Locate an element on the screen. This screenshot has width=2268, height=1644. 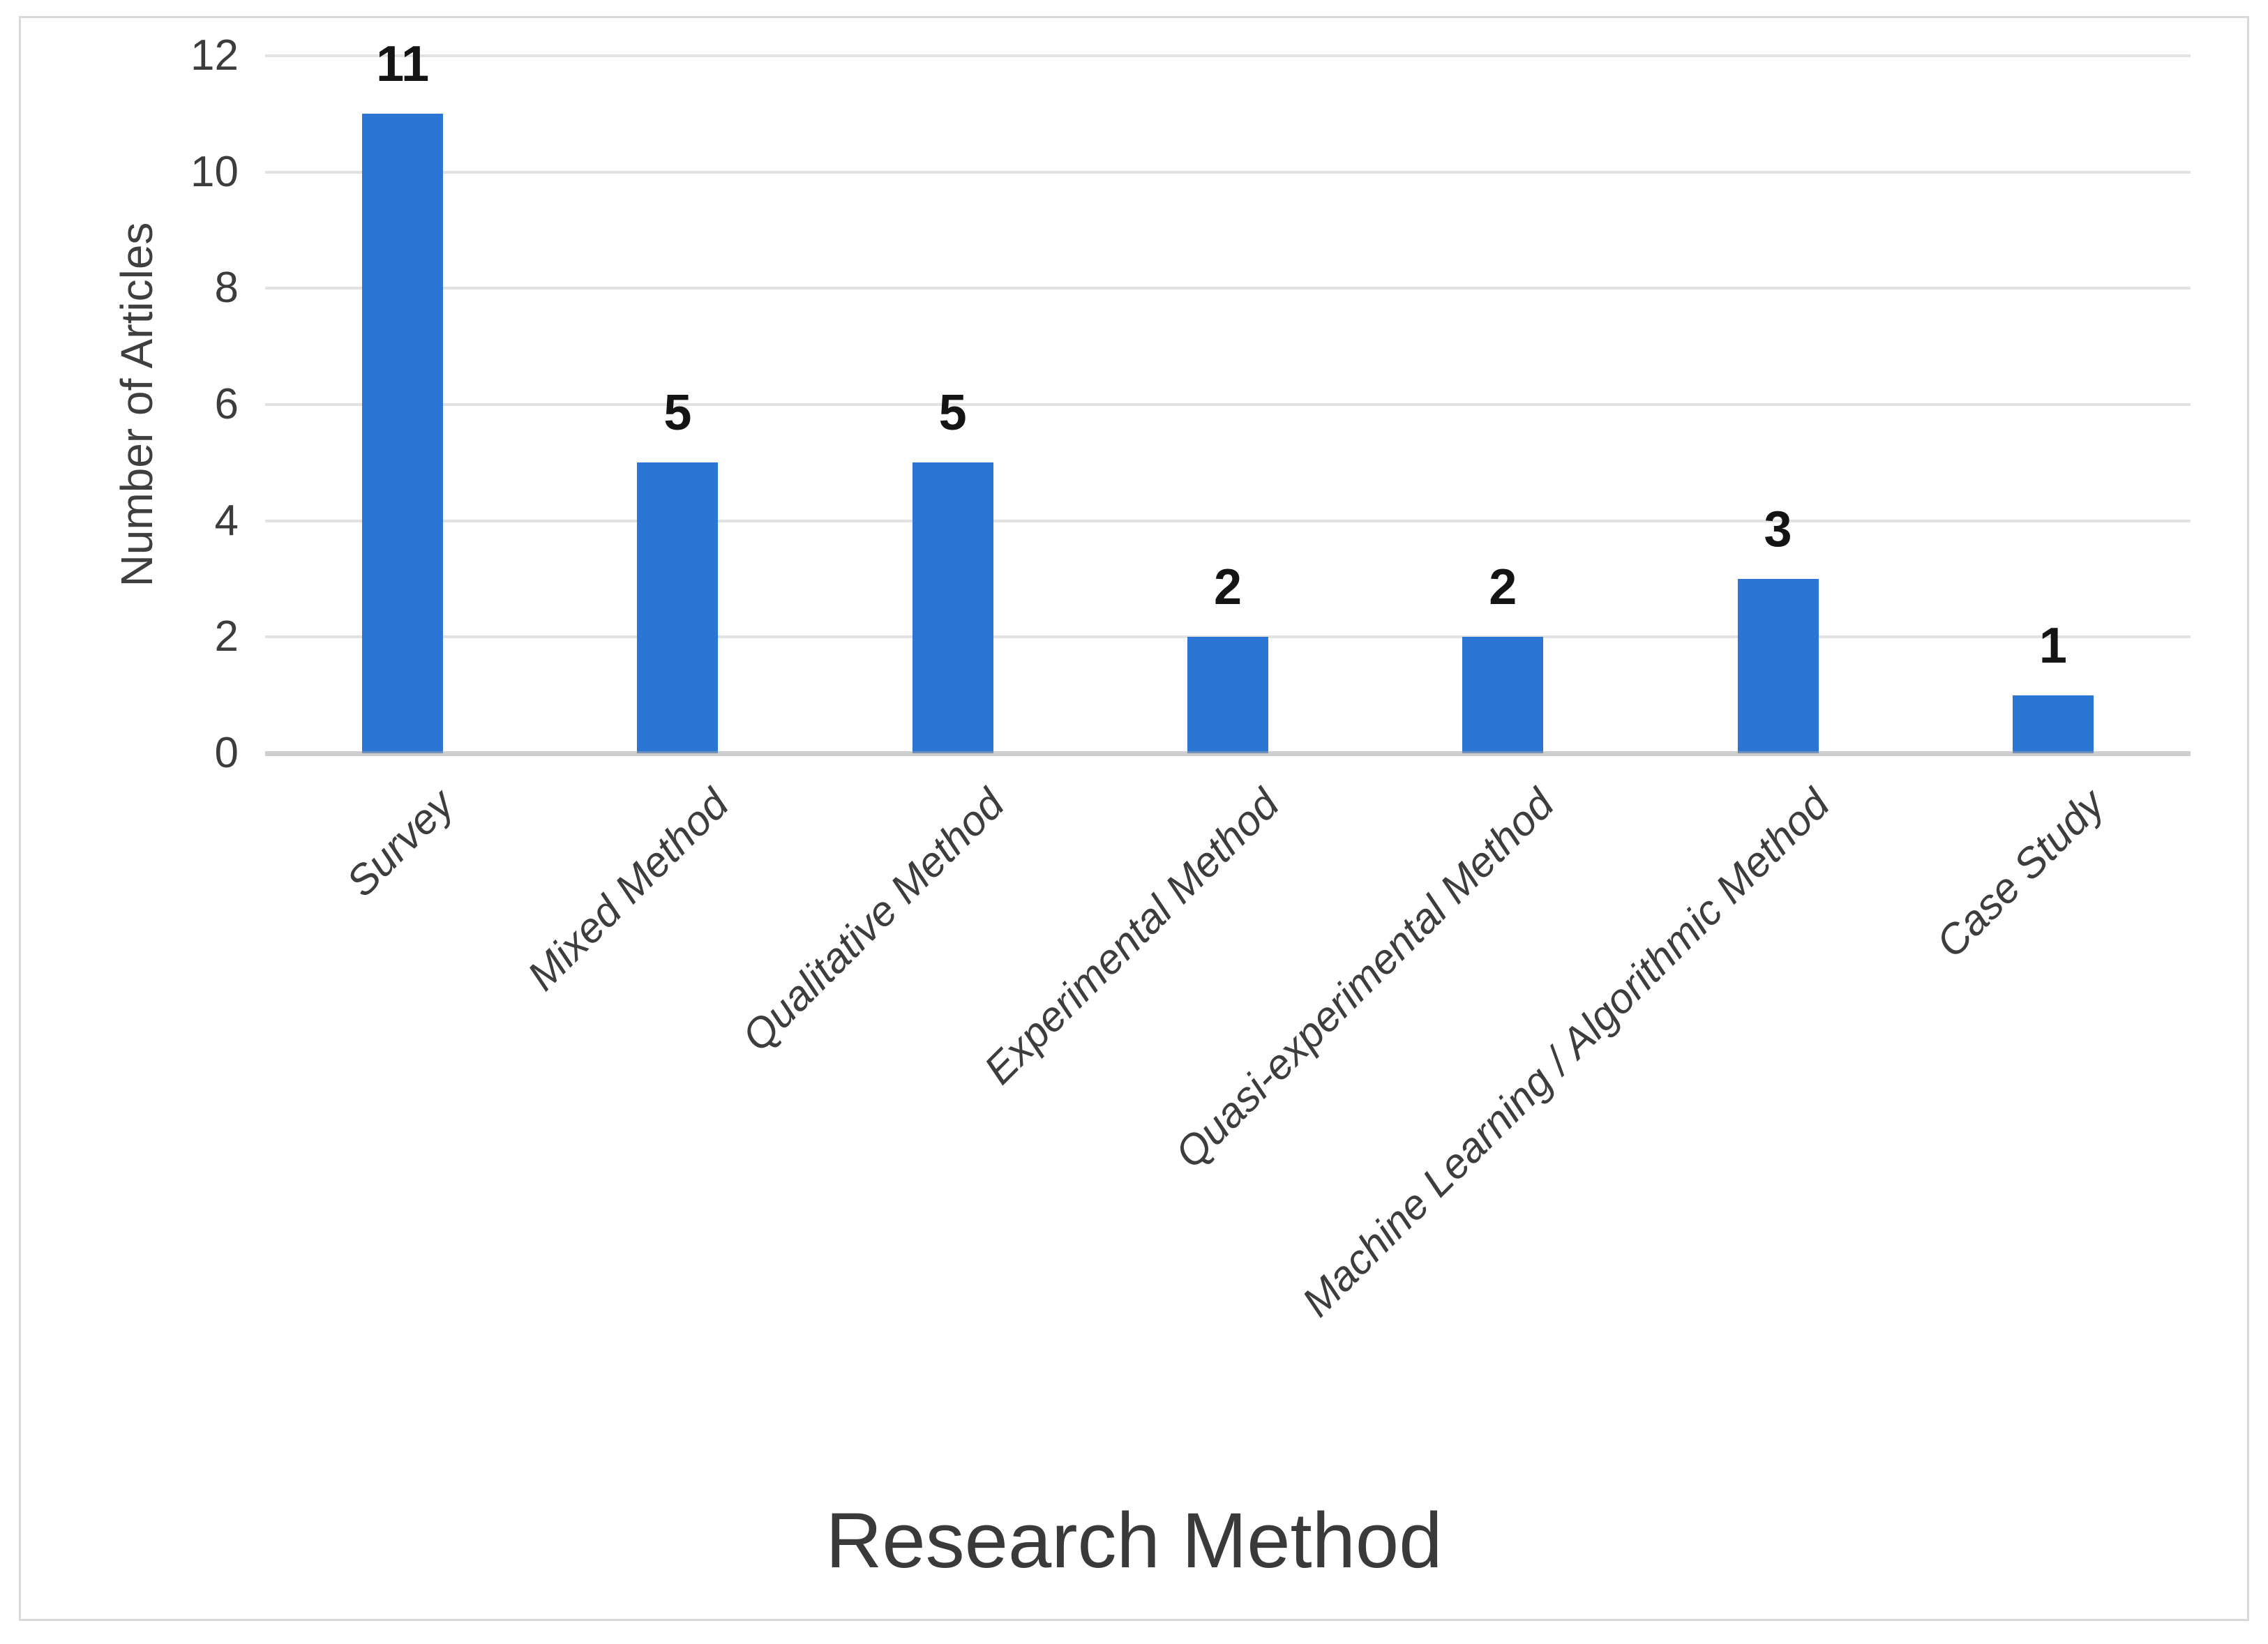
bar-case-study is located at coordinates (2053, 724).